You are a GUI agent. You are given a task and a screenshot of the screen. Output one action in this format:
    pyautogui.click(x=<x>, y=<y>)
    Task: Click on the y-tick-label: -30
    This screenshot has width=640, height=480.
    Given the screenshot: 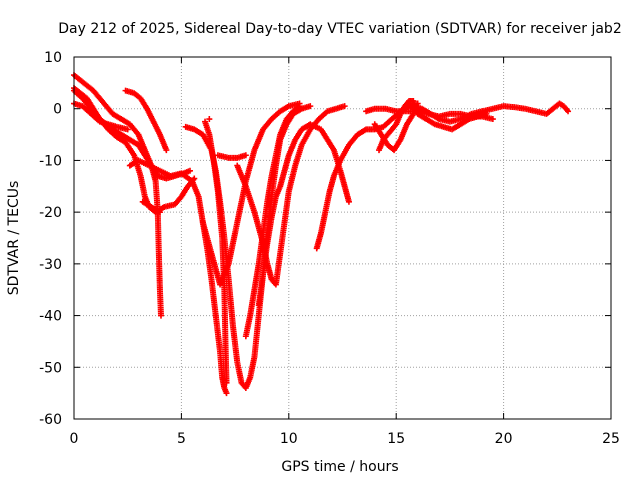 What is the action you would take?
    pyautogui.click(x=50, y=265)
    